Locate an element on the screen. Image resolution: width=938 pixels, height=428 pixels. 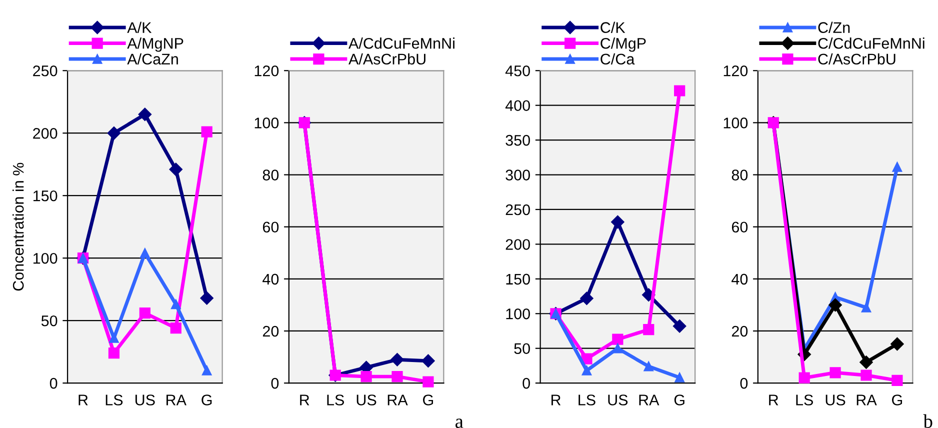
legend-label: C/AsCrPbU is located at coordinates (857, 59).